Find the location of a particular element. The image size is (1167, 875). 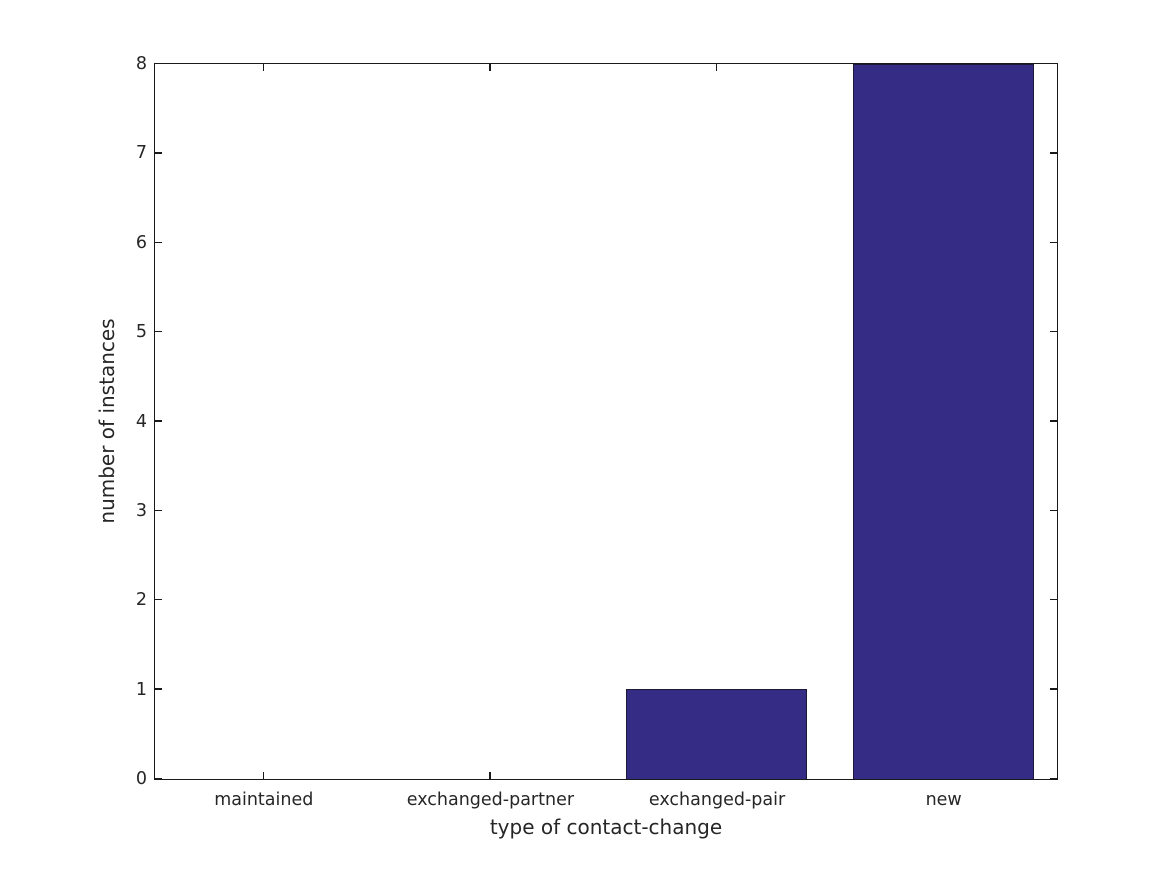

bar-new is located at coordinates (943, 421).